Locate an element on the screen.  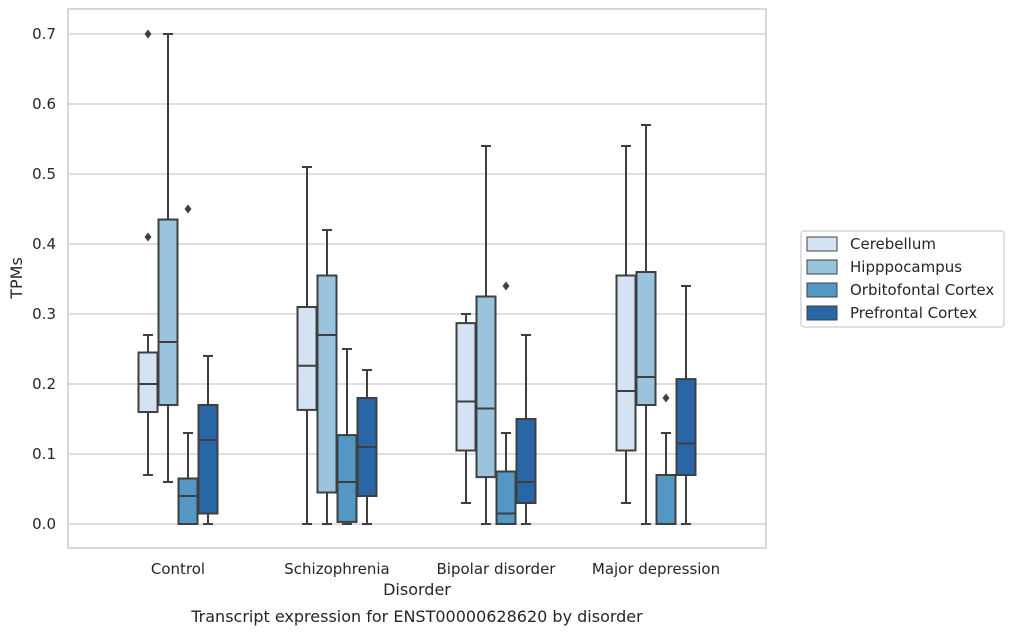
x-axis-label: Disorder is located at coordinates (417, 589).